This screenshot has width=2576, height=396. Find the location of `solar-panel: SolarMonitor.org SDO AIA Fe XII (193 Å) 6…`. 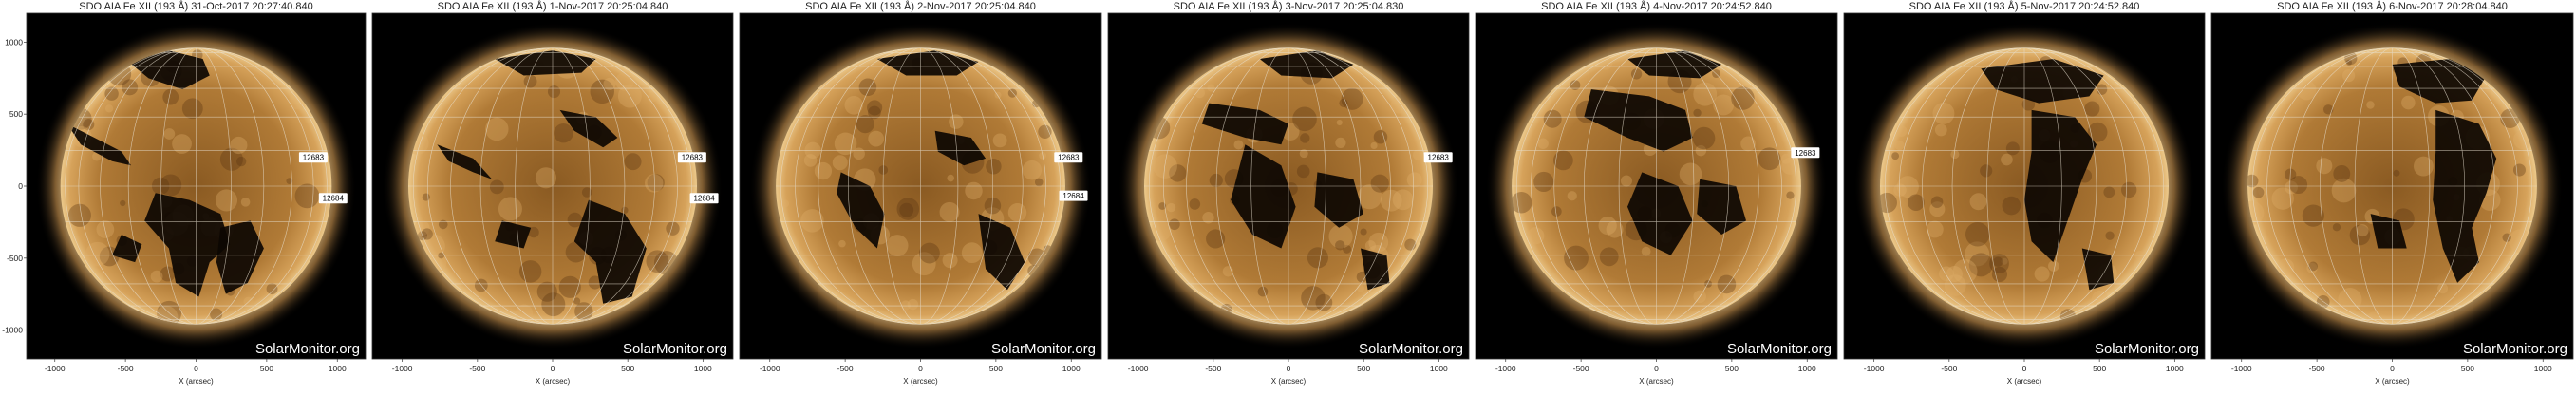

solar-panel: SolarMonitor.org SDO AIA Fe XII (193 Å) 6… is located at coordinates (2392, 193).